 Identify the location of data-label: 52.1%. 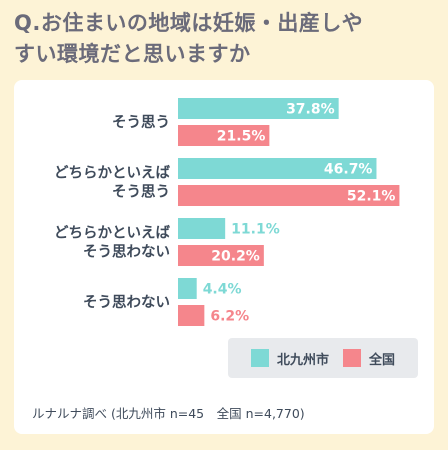
(371, 197).